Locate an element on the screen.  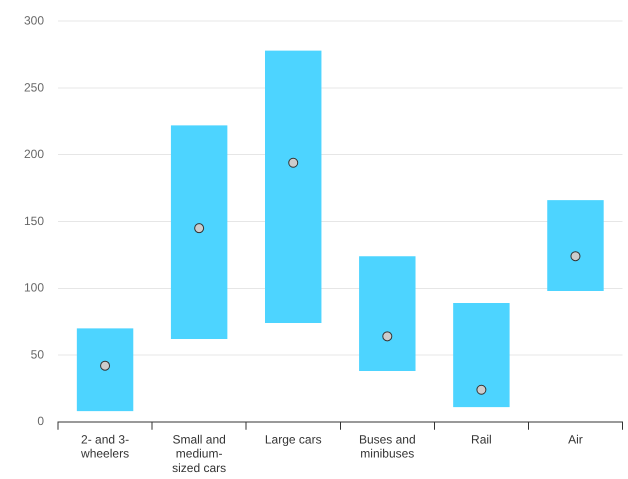
x-tick-label: Buses and minibuses is located at coordinates (387, 446).